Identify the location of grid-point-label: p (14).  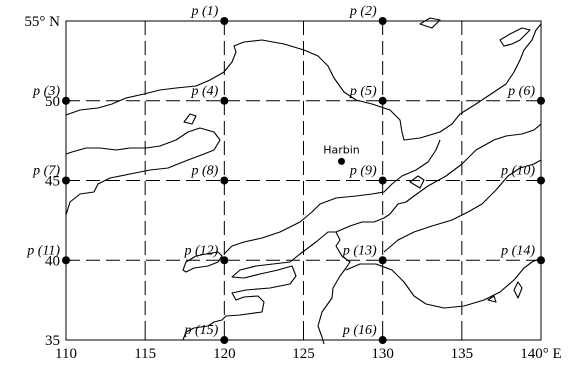
(517, 250).